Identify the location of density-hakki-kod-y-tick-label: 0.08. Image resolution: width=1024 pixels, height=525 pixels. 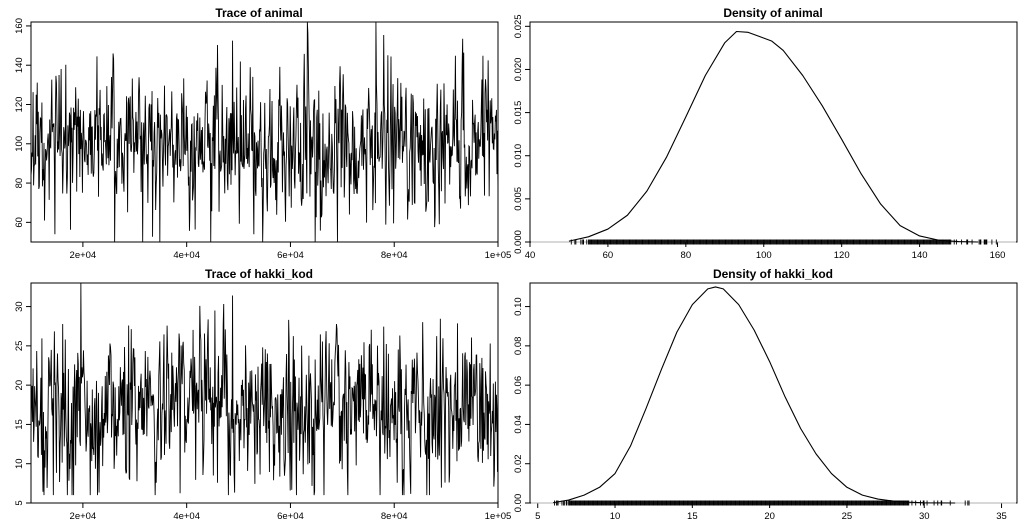
(518, 346).